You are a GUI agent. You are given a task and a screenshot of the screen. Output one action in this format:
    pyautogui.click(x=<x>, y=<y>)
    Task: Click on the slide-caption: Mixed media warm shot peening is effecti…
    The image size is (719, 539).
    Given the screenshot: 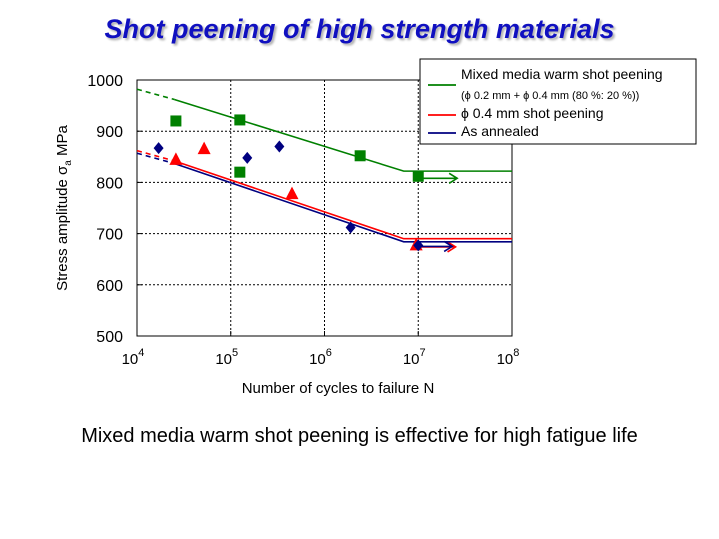 What is the action you would take?
    pyautogui.click(x=359, y=436)
    